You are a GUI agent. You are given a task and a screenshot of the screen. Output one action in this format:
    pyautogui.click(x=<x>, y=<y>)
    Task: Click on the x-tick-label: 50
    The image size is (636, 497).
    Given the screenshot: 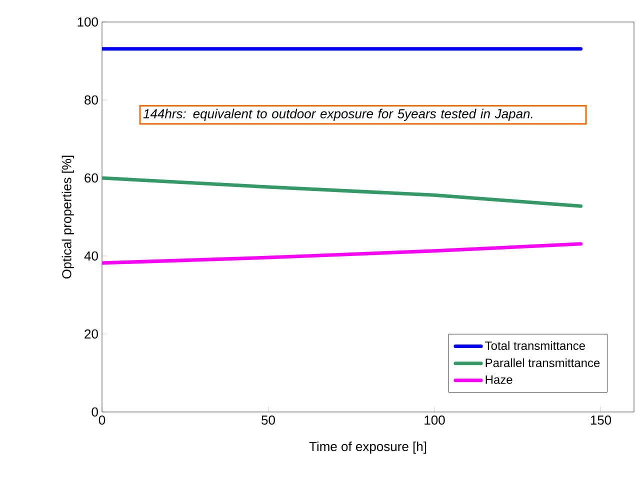 What is the action you would take?
    pyautogui.click(x=268, y=420)
    